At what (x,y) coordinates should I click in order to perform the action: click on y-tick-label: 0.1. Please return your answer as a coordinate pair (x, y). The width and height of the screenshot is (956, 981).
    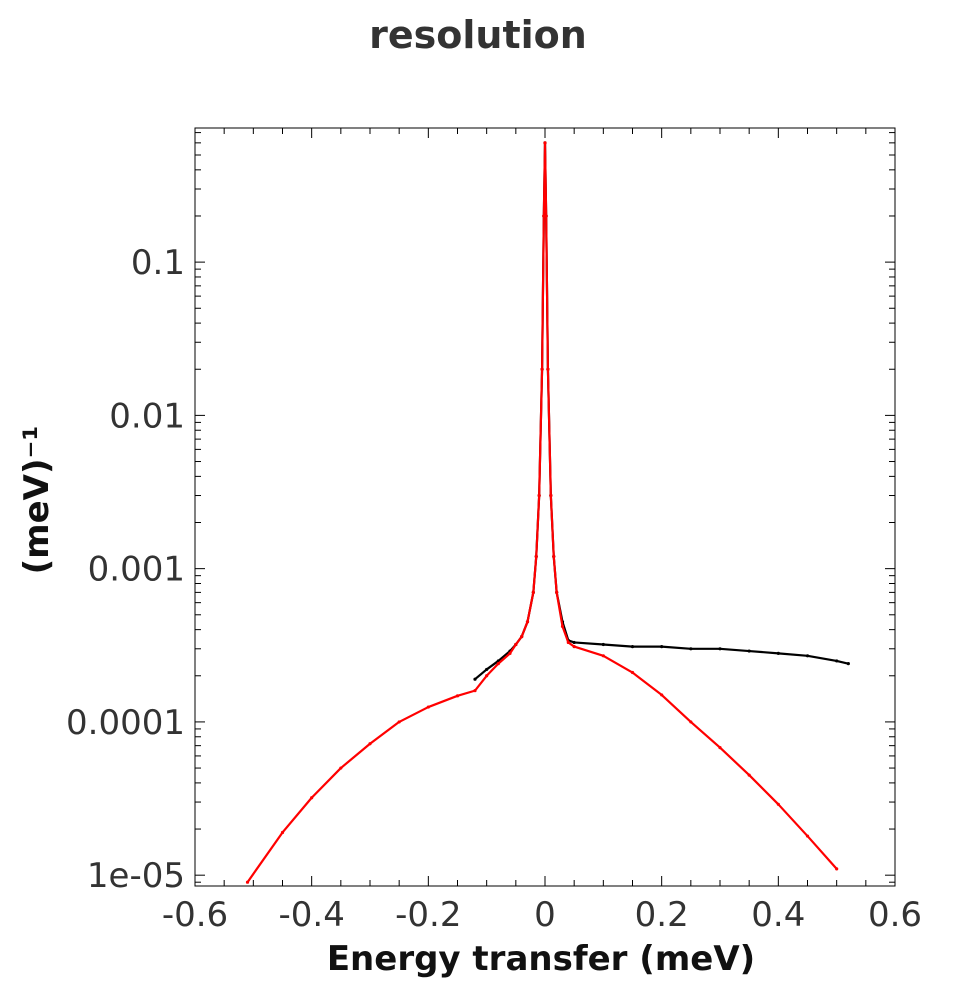
    Looking at the image, I should click on (158, 263).